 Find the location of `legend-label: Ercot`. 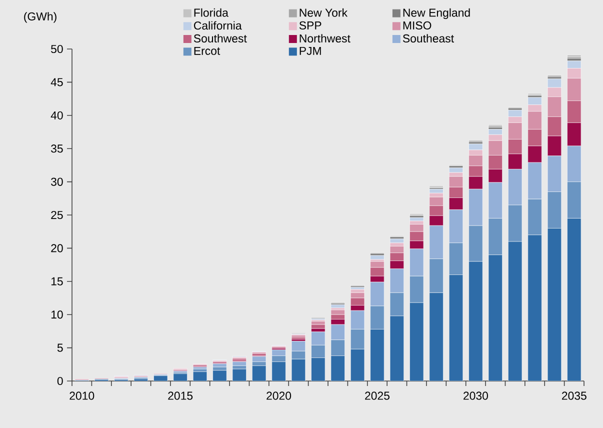

legend-label: Ercot is located at coordinates (207, 50).